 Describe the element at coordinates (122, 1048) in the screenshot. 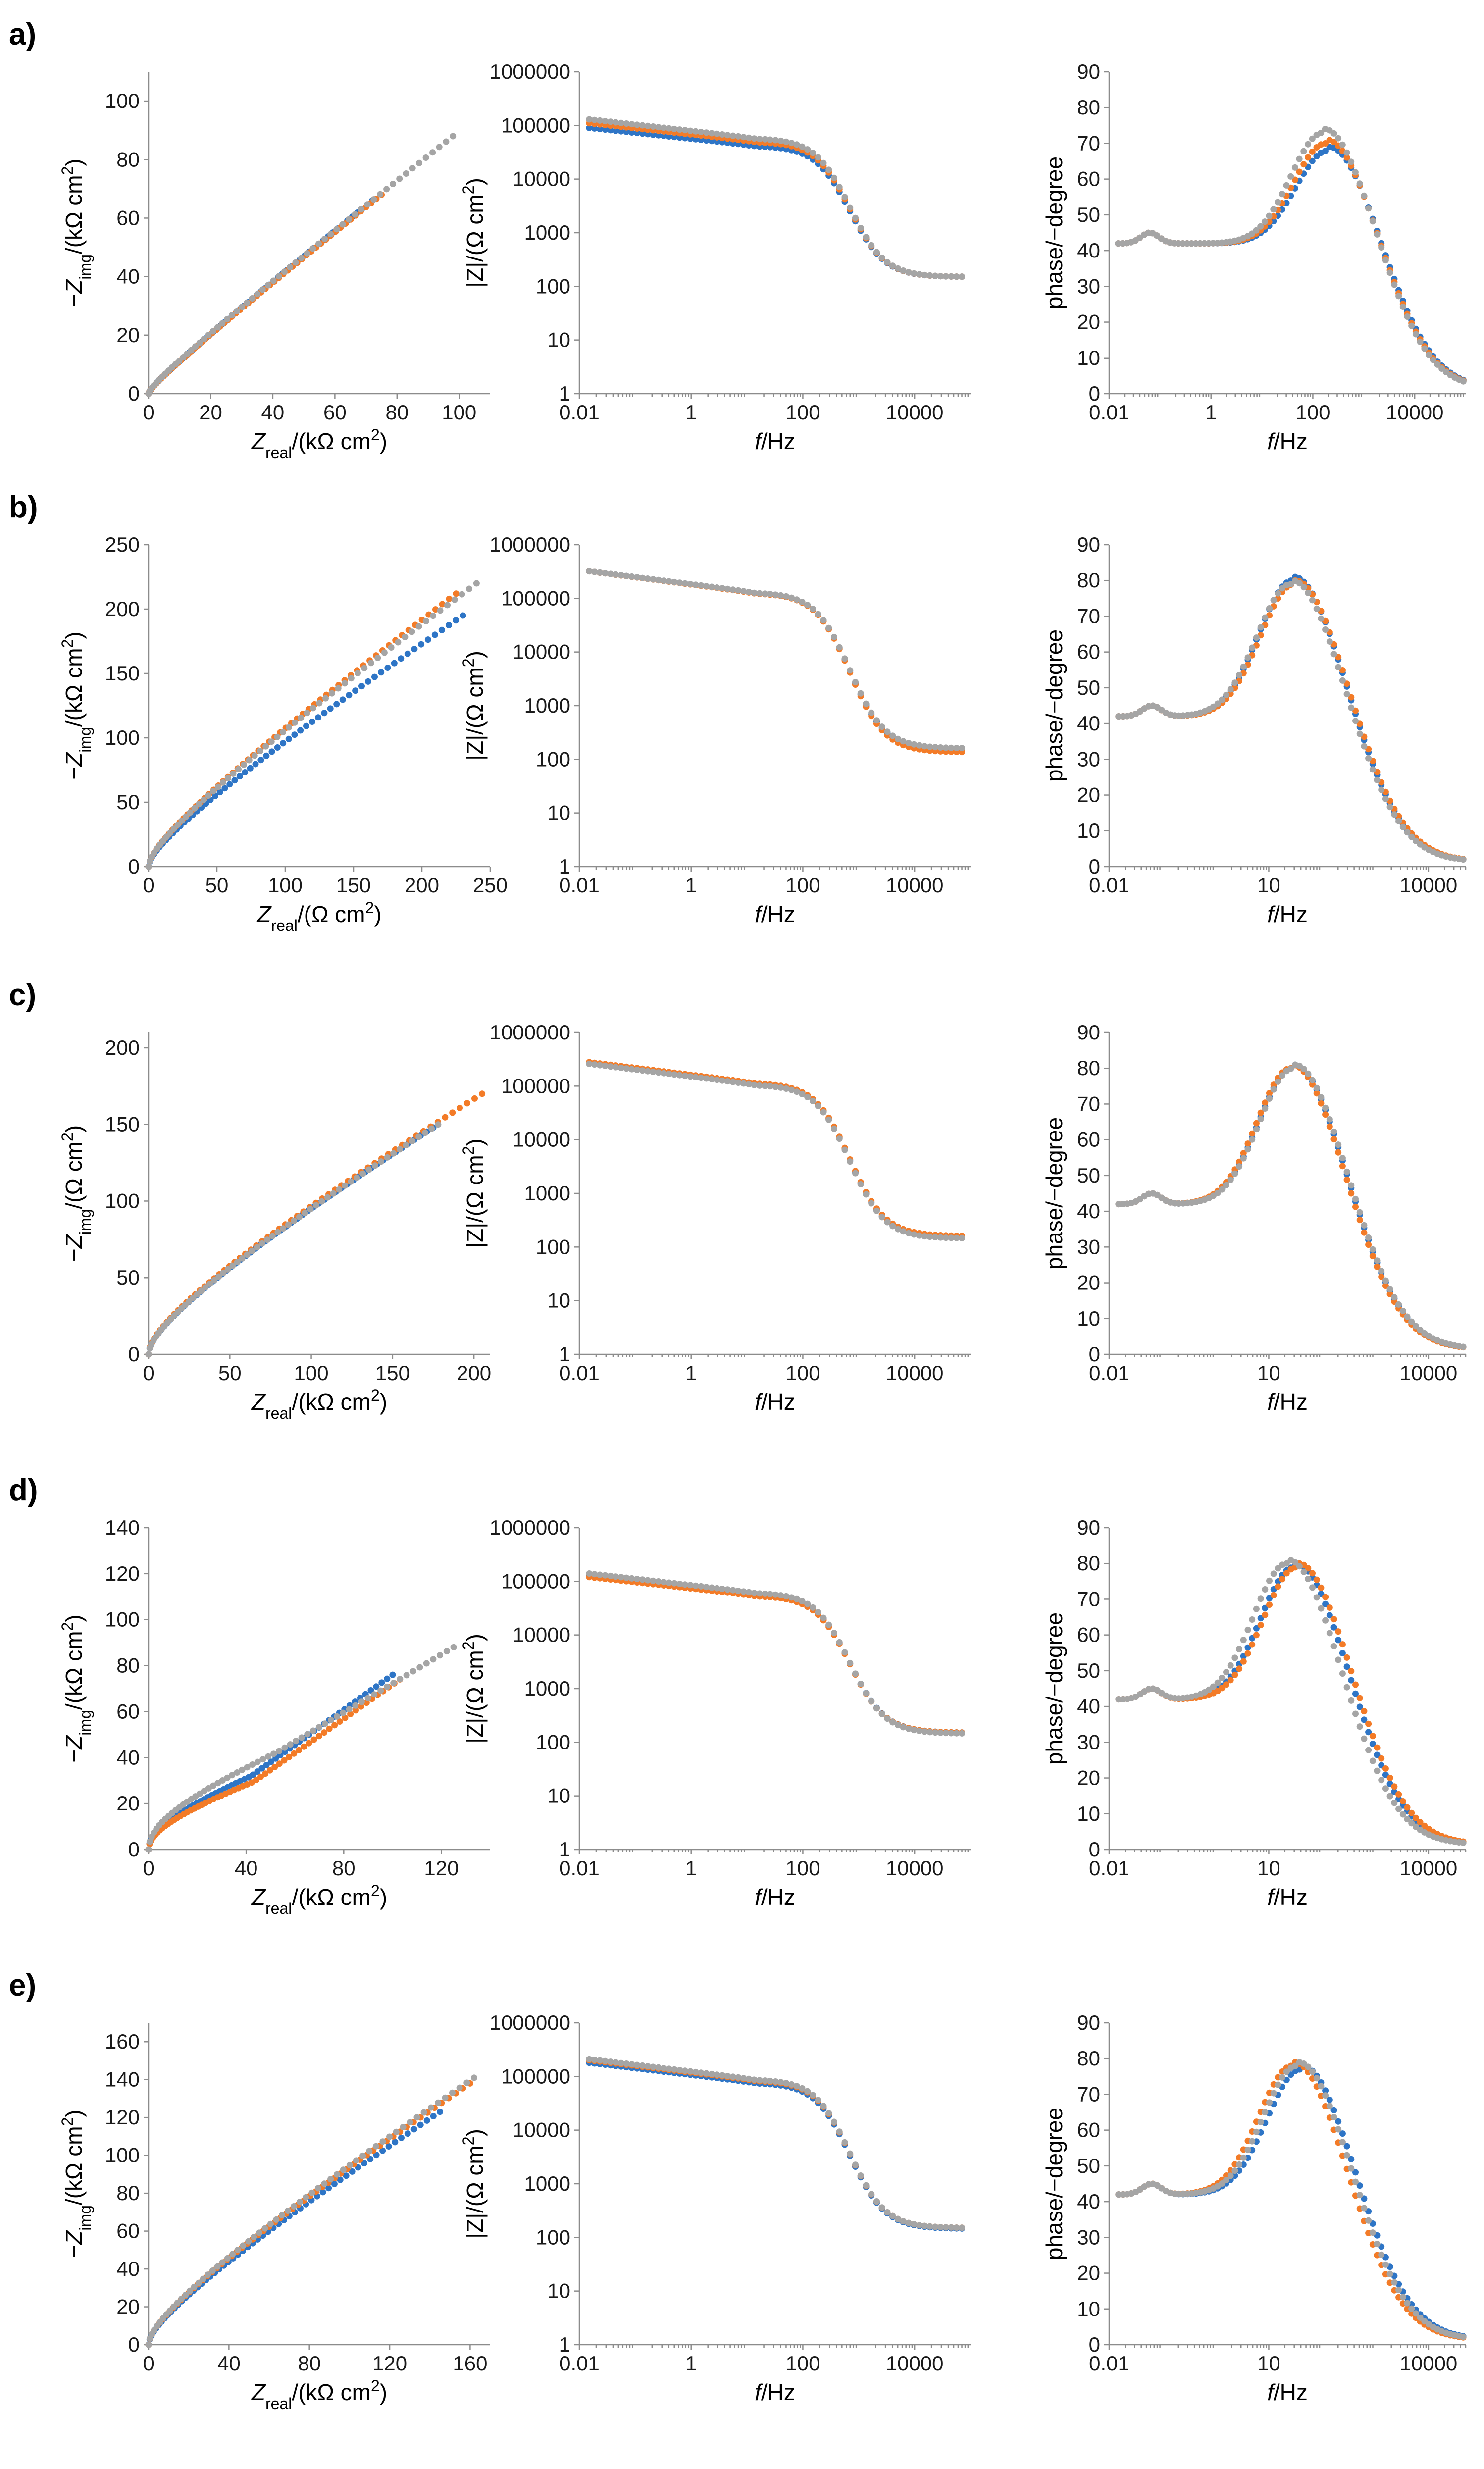

I see `y-tick-label: 200` at that location.